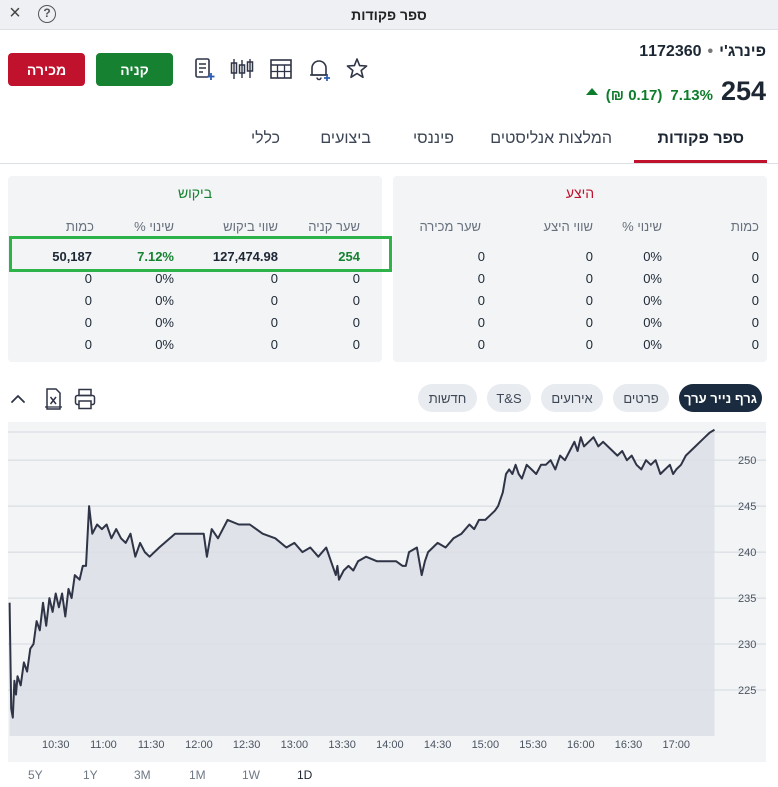  I want to click on help-icon: ?, so click(47, 14).